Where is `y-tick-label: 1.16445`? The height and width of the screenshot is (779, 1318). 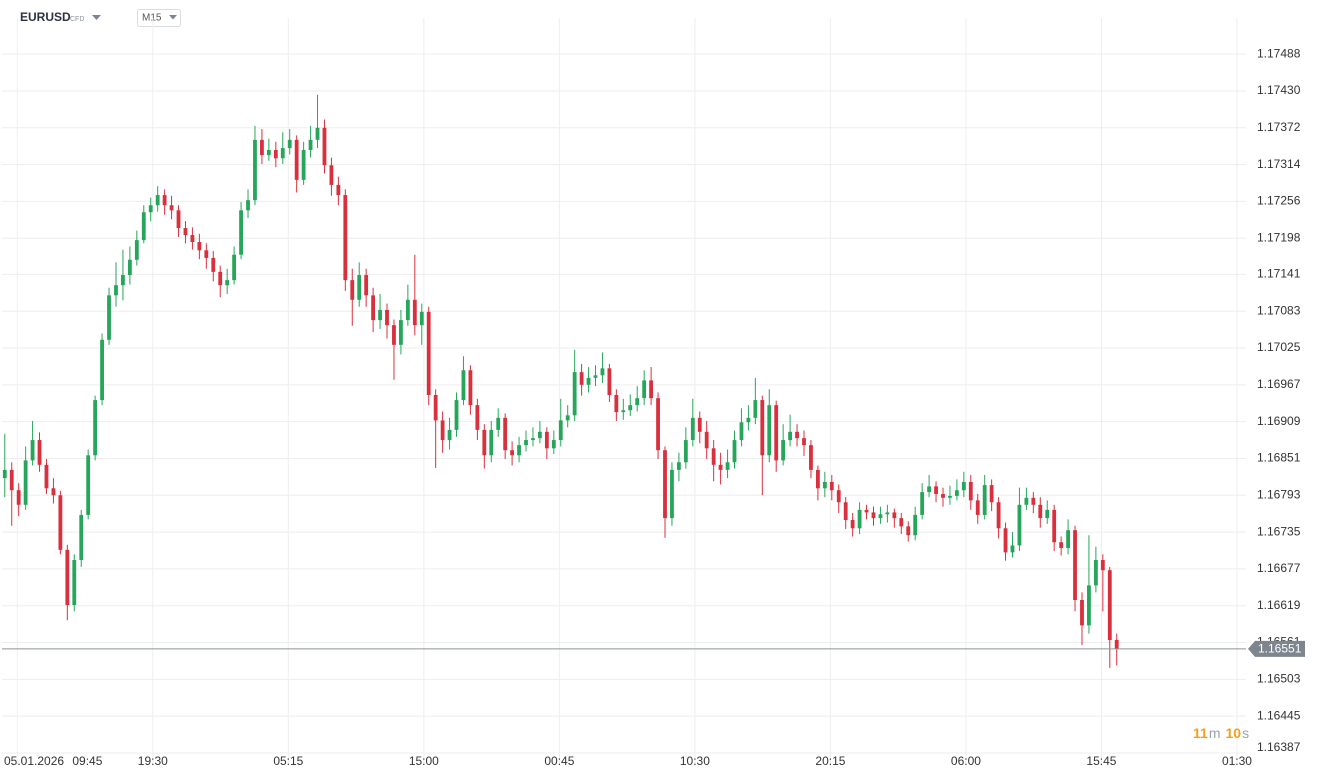 y-tick-label: 1.16445 is located at coordinates (1279, 715).